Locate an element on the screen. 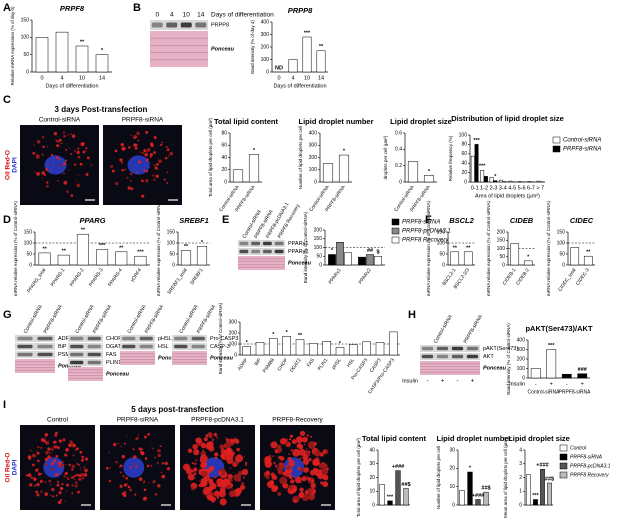 This screenshot has width=617, height=532. blot-row is located at coordinates (137, 346).